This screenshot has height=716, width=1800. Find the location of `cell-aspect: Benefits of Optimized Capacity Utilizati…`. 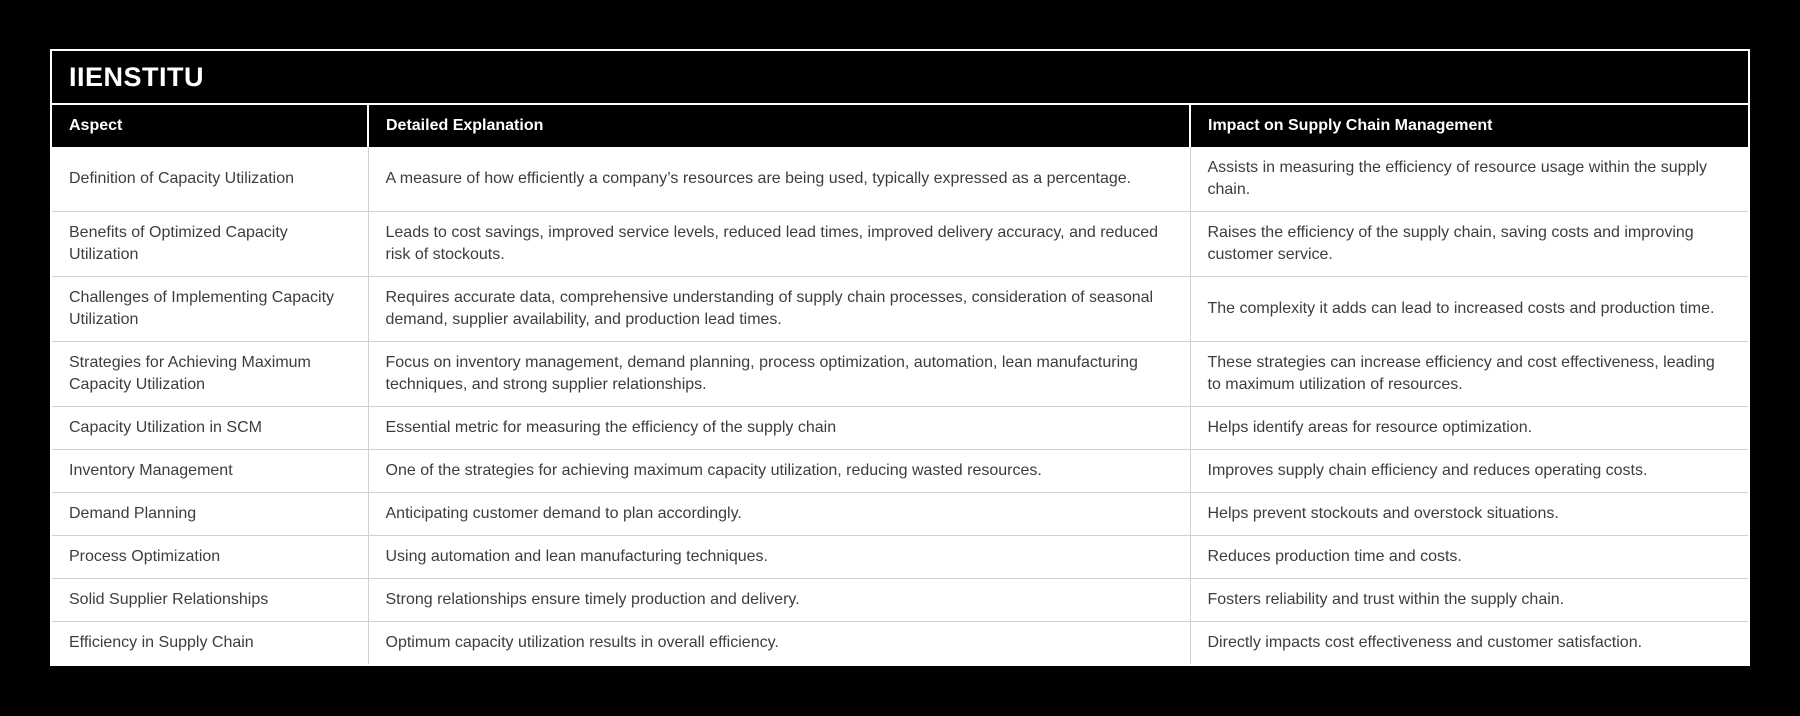

cell-aspect: Benefits of Optimized Capacity Utilizati… is located at coordinates (210, 244).